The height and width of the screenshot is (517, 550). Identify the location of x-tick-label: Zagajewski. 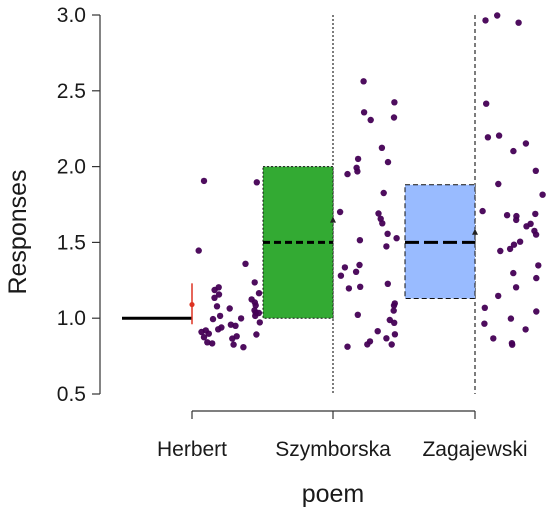
(474, 449).